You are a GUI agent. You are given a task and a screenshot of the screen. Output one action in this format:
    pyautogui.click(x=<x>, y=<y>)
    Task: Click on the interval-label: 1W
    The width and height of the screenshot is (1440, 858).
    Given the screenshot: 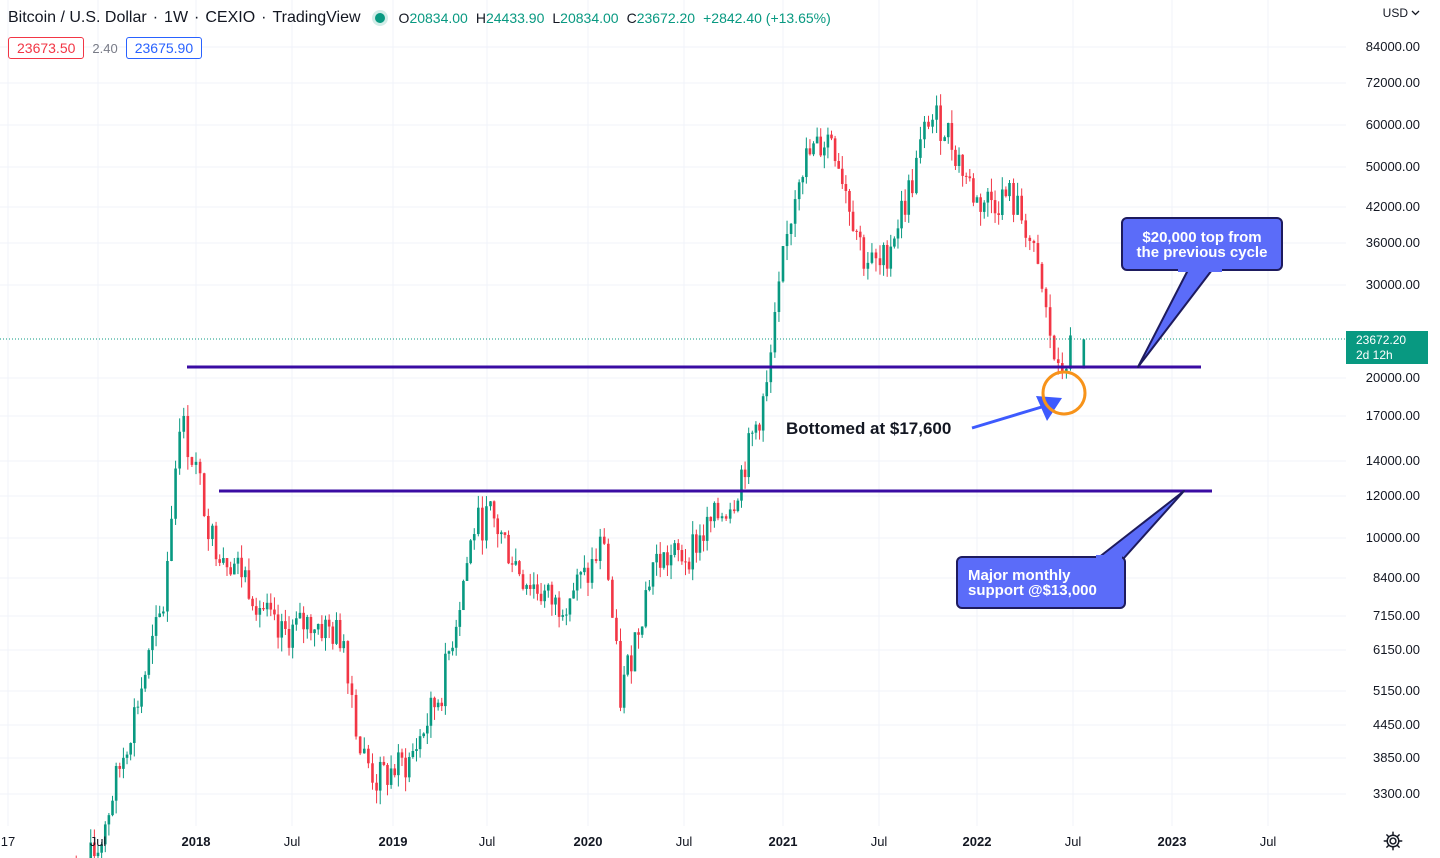 What is the action you would take?
    pyautogui.click(x=176, y=17)
    